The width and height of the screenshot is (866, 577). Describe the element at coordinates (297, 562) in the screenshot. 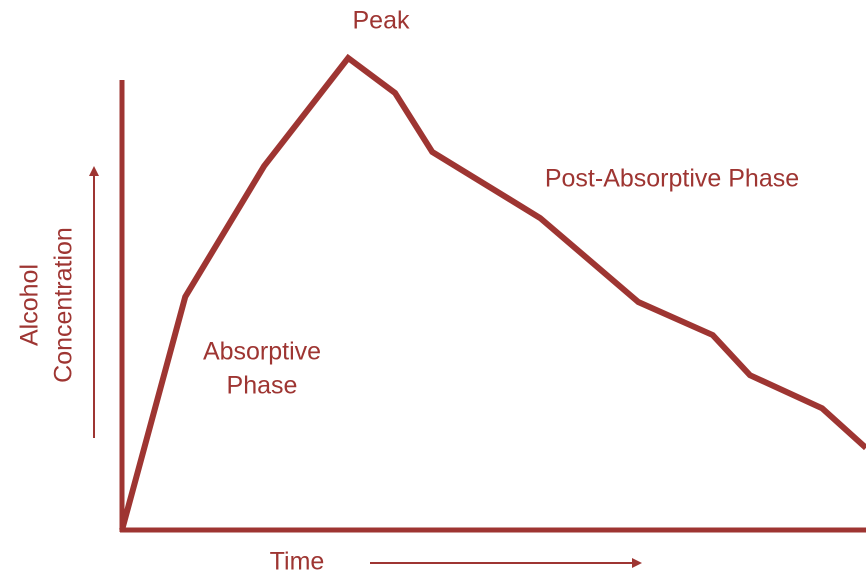

I see `x-axis-label: Time` at that location.